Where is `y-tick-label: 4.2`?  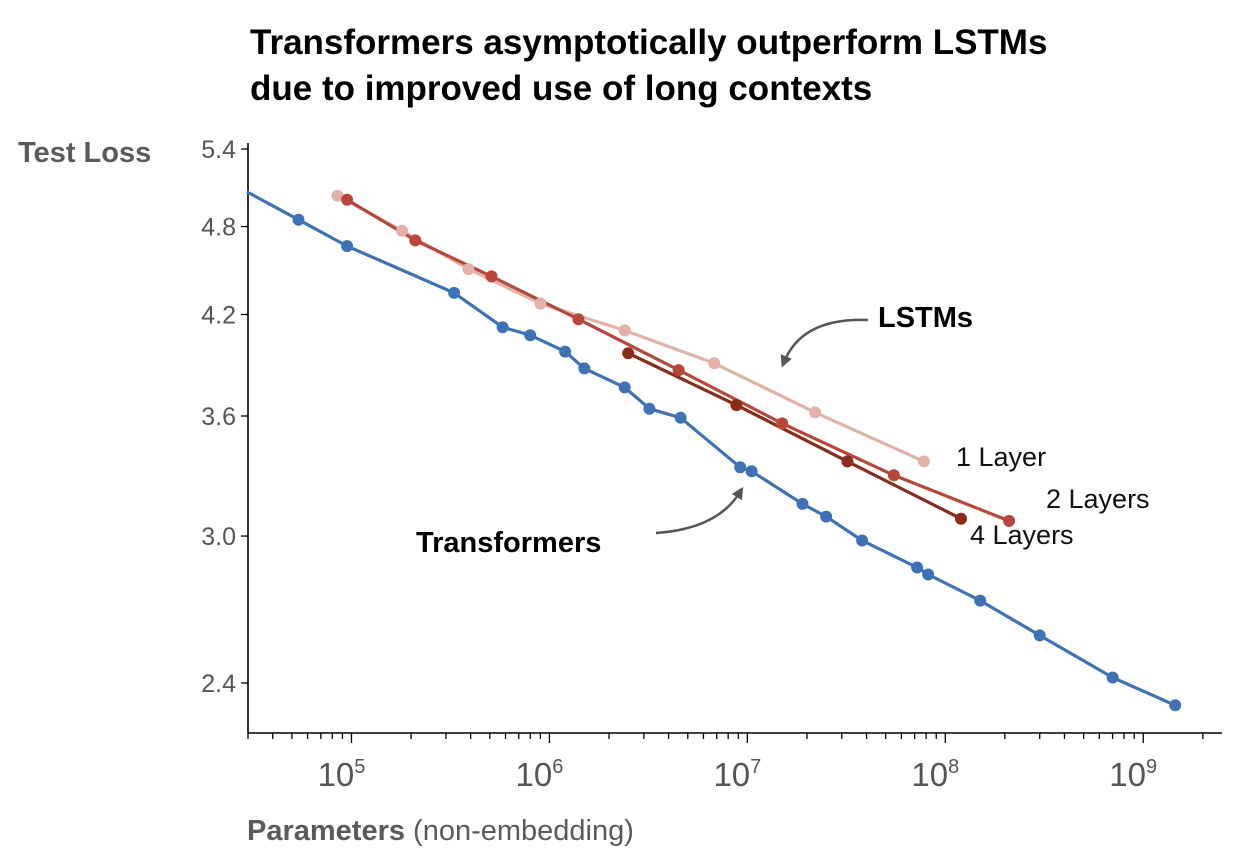 y-tick-label: 4.2 is located at coordinates (218, 315).